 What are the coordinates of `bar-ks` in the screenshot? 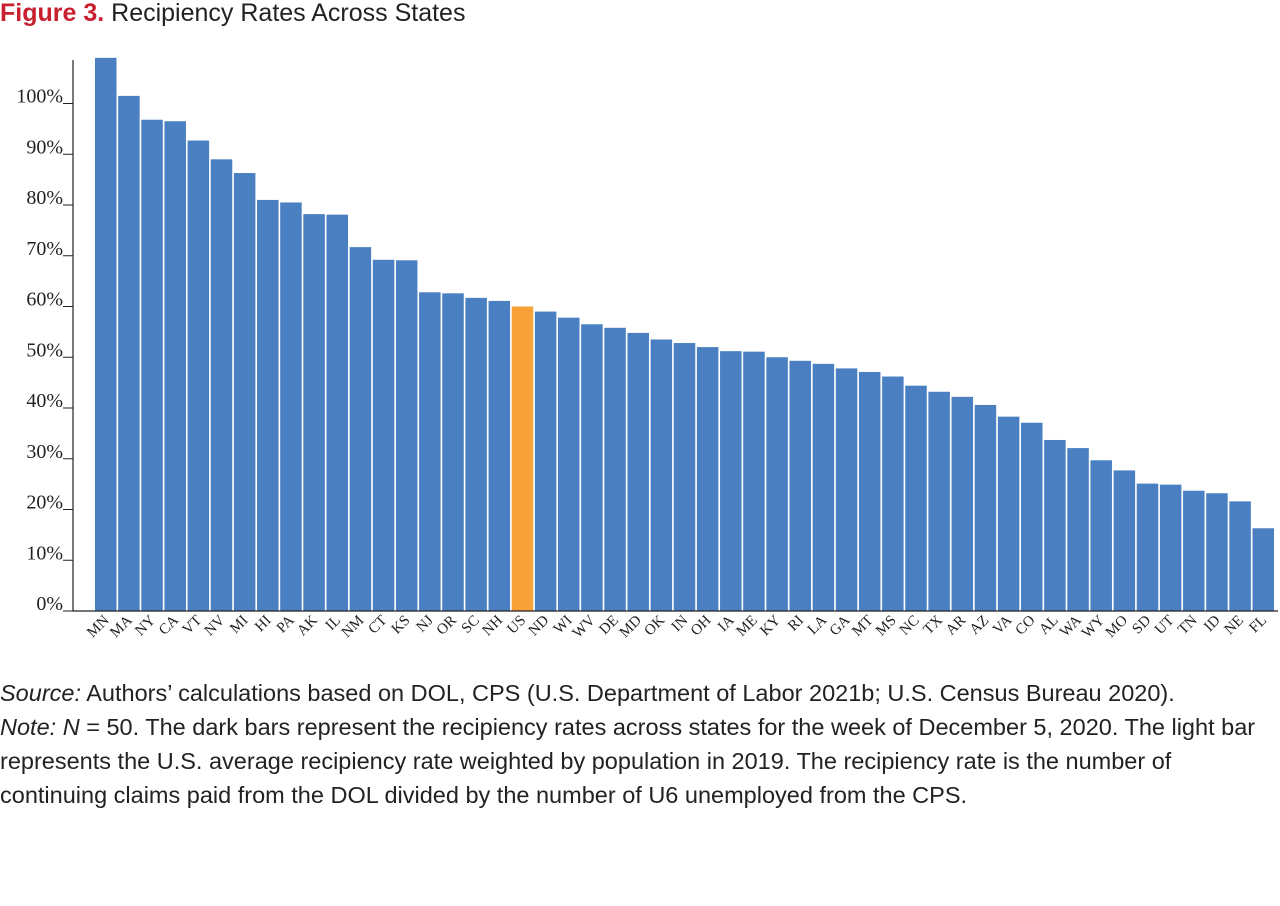 It's located at (406, 435).